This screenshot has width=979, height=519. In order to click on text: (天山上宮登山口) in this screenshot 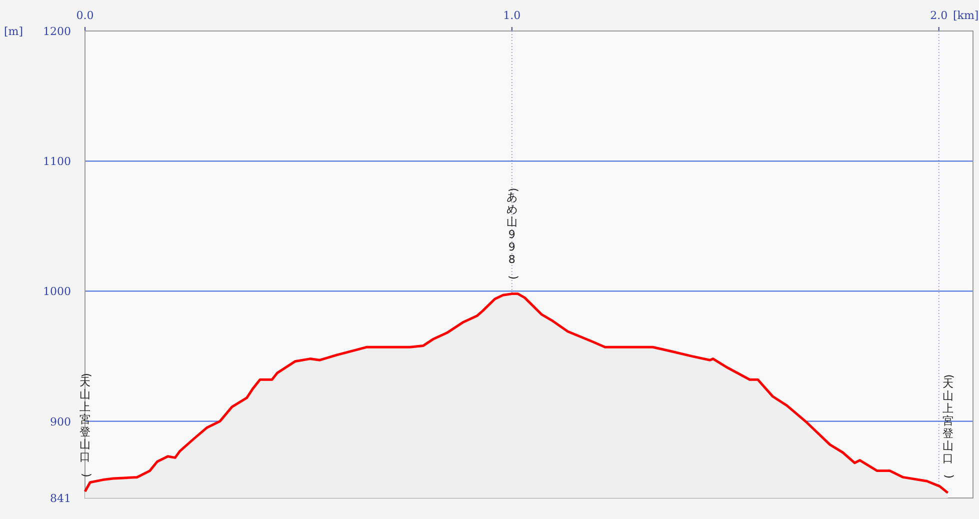, I will do `click(86, 425)`.